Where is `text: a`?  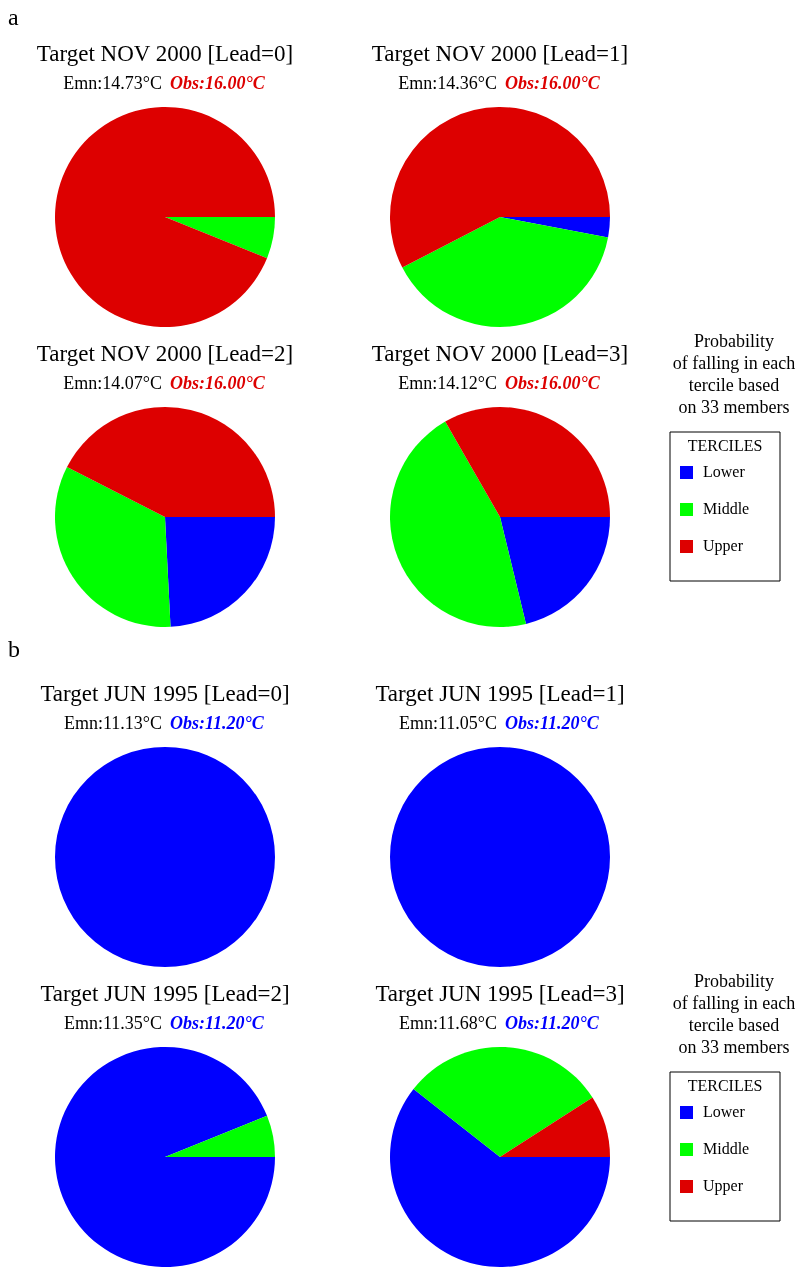 text: a is located at coordinates (13, 17).